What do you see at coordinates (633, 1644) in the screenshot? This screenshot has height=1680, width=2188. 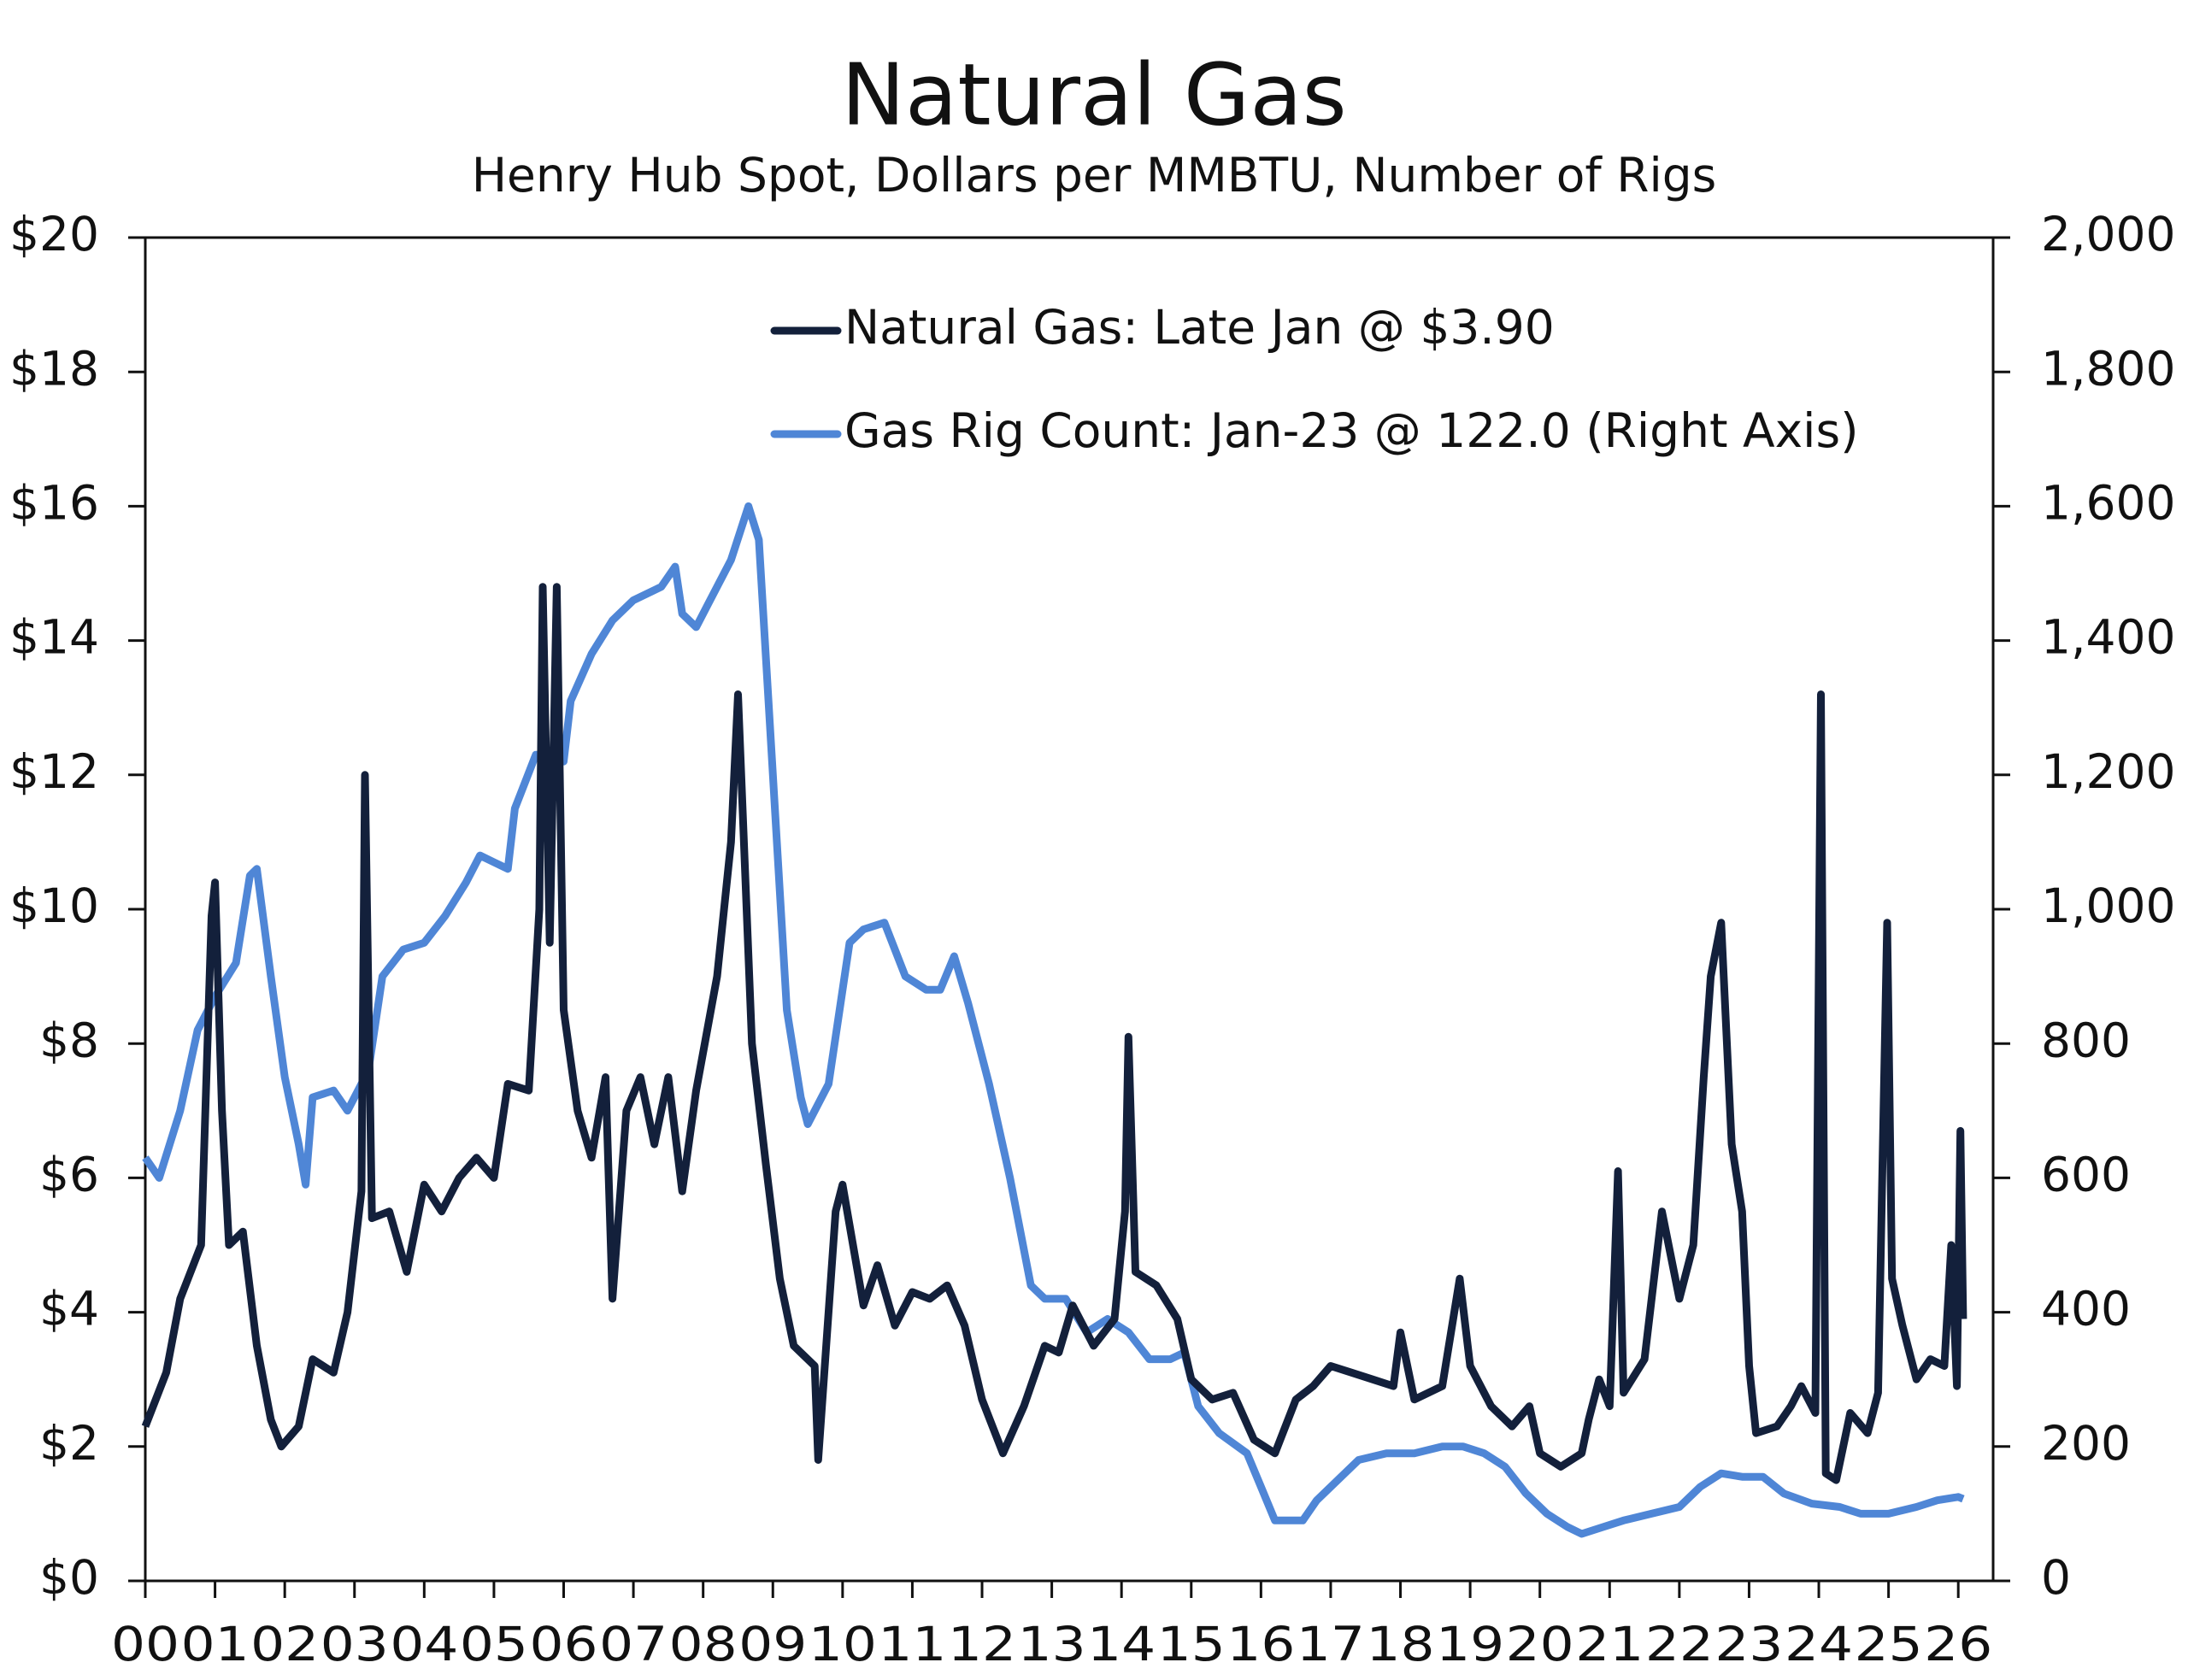 I see `x-tick-label: 07` at bounding box center [633, 1644].